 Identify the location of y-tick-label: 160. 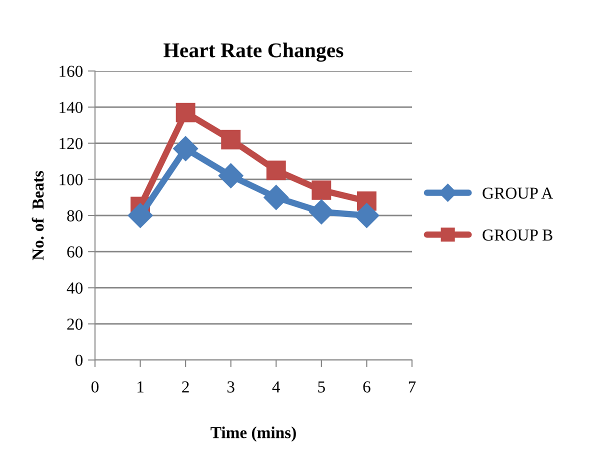
(71, 71).